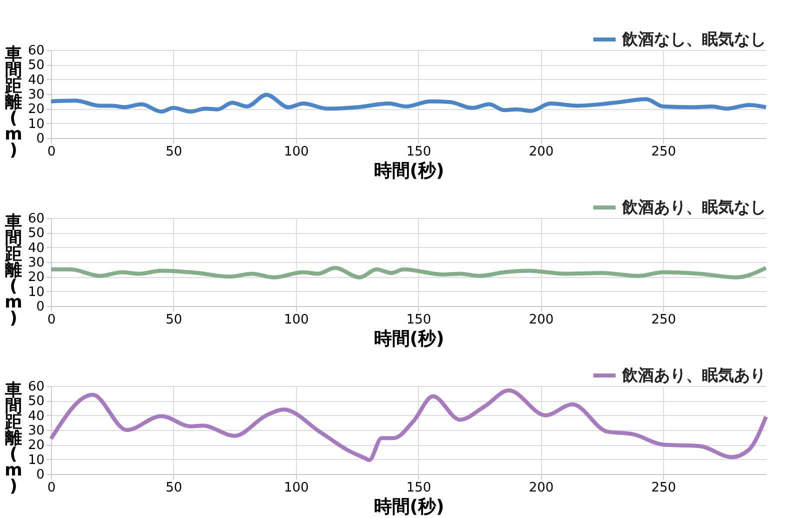  What do you see at coordinates (693, 207) in the screenshot?
I see `legend-label: 飲酒あり、眠気なし` at bounding box center [693, 207].